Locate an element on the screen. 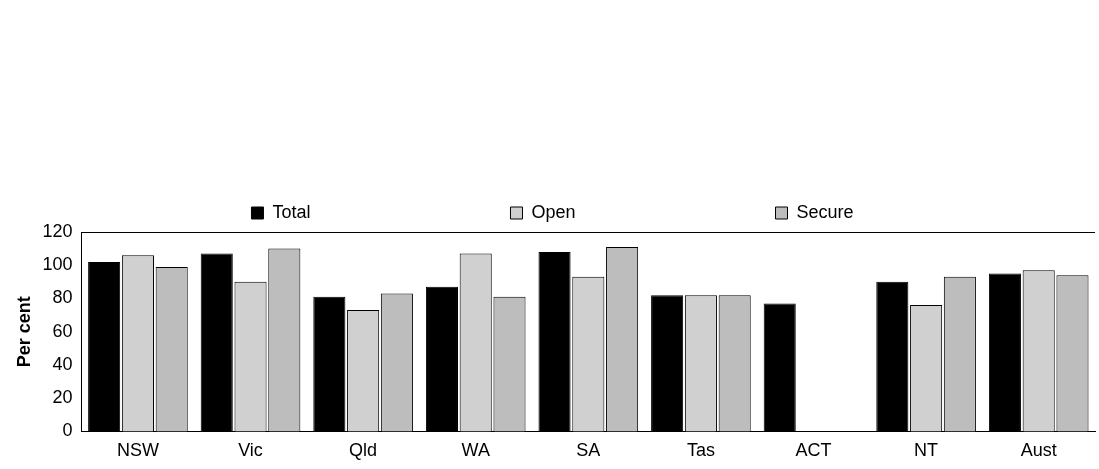 The height and width of the screenshot is (469, 1099). x-tick-label: Vic is located at coordinates (250, 450).